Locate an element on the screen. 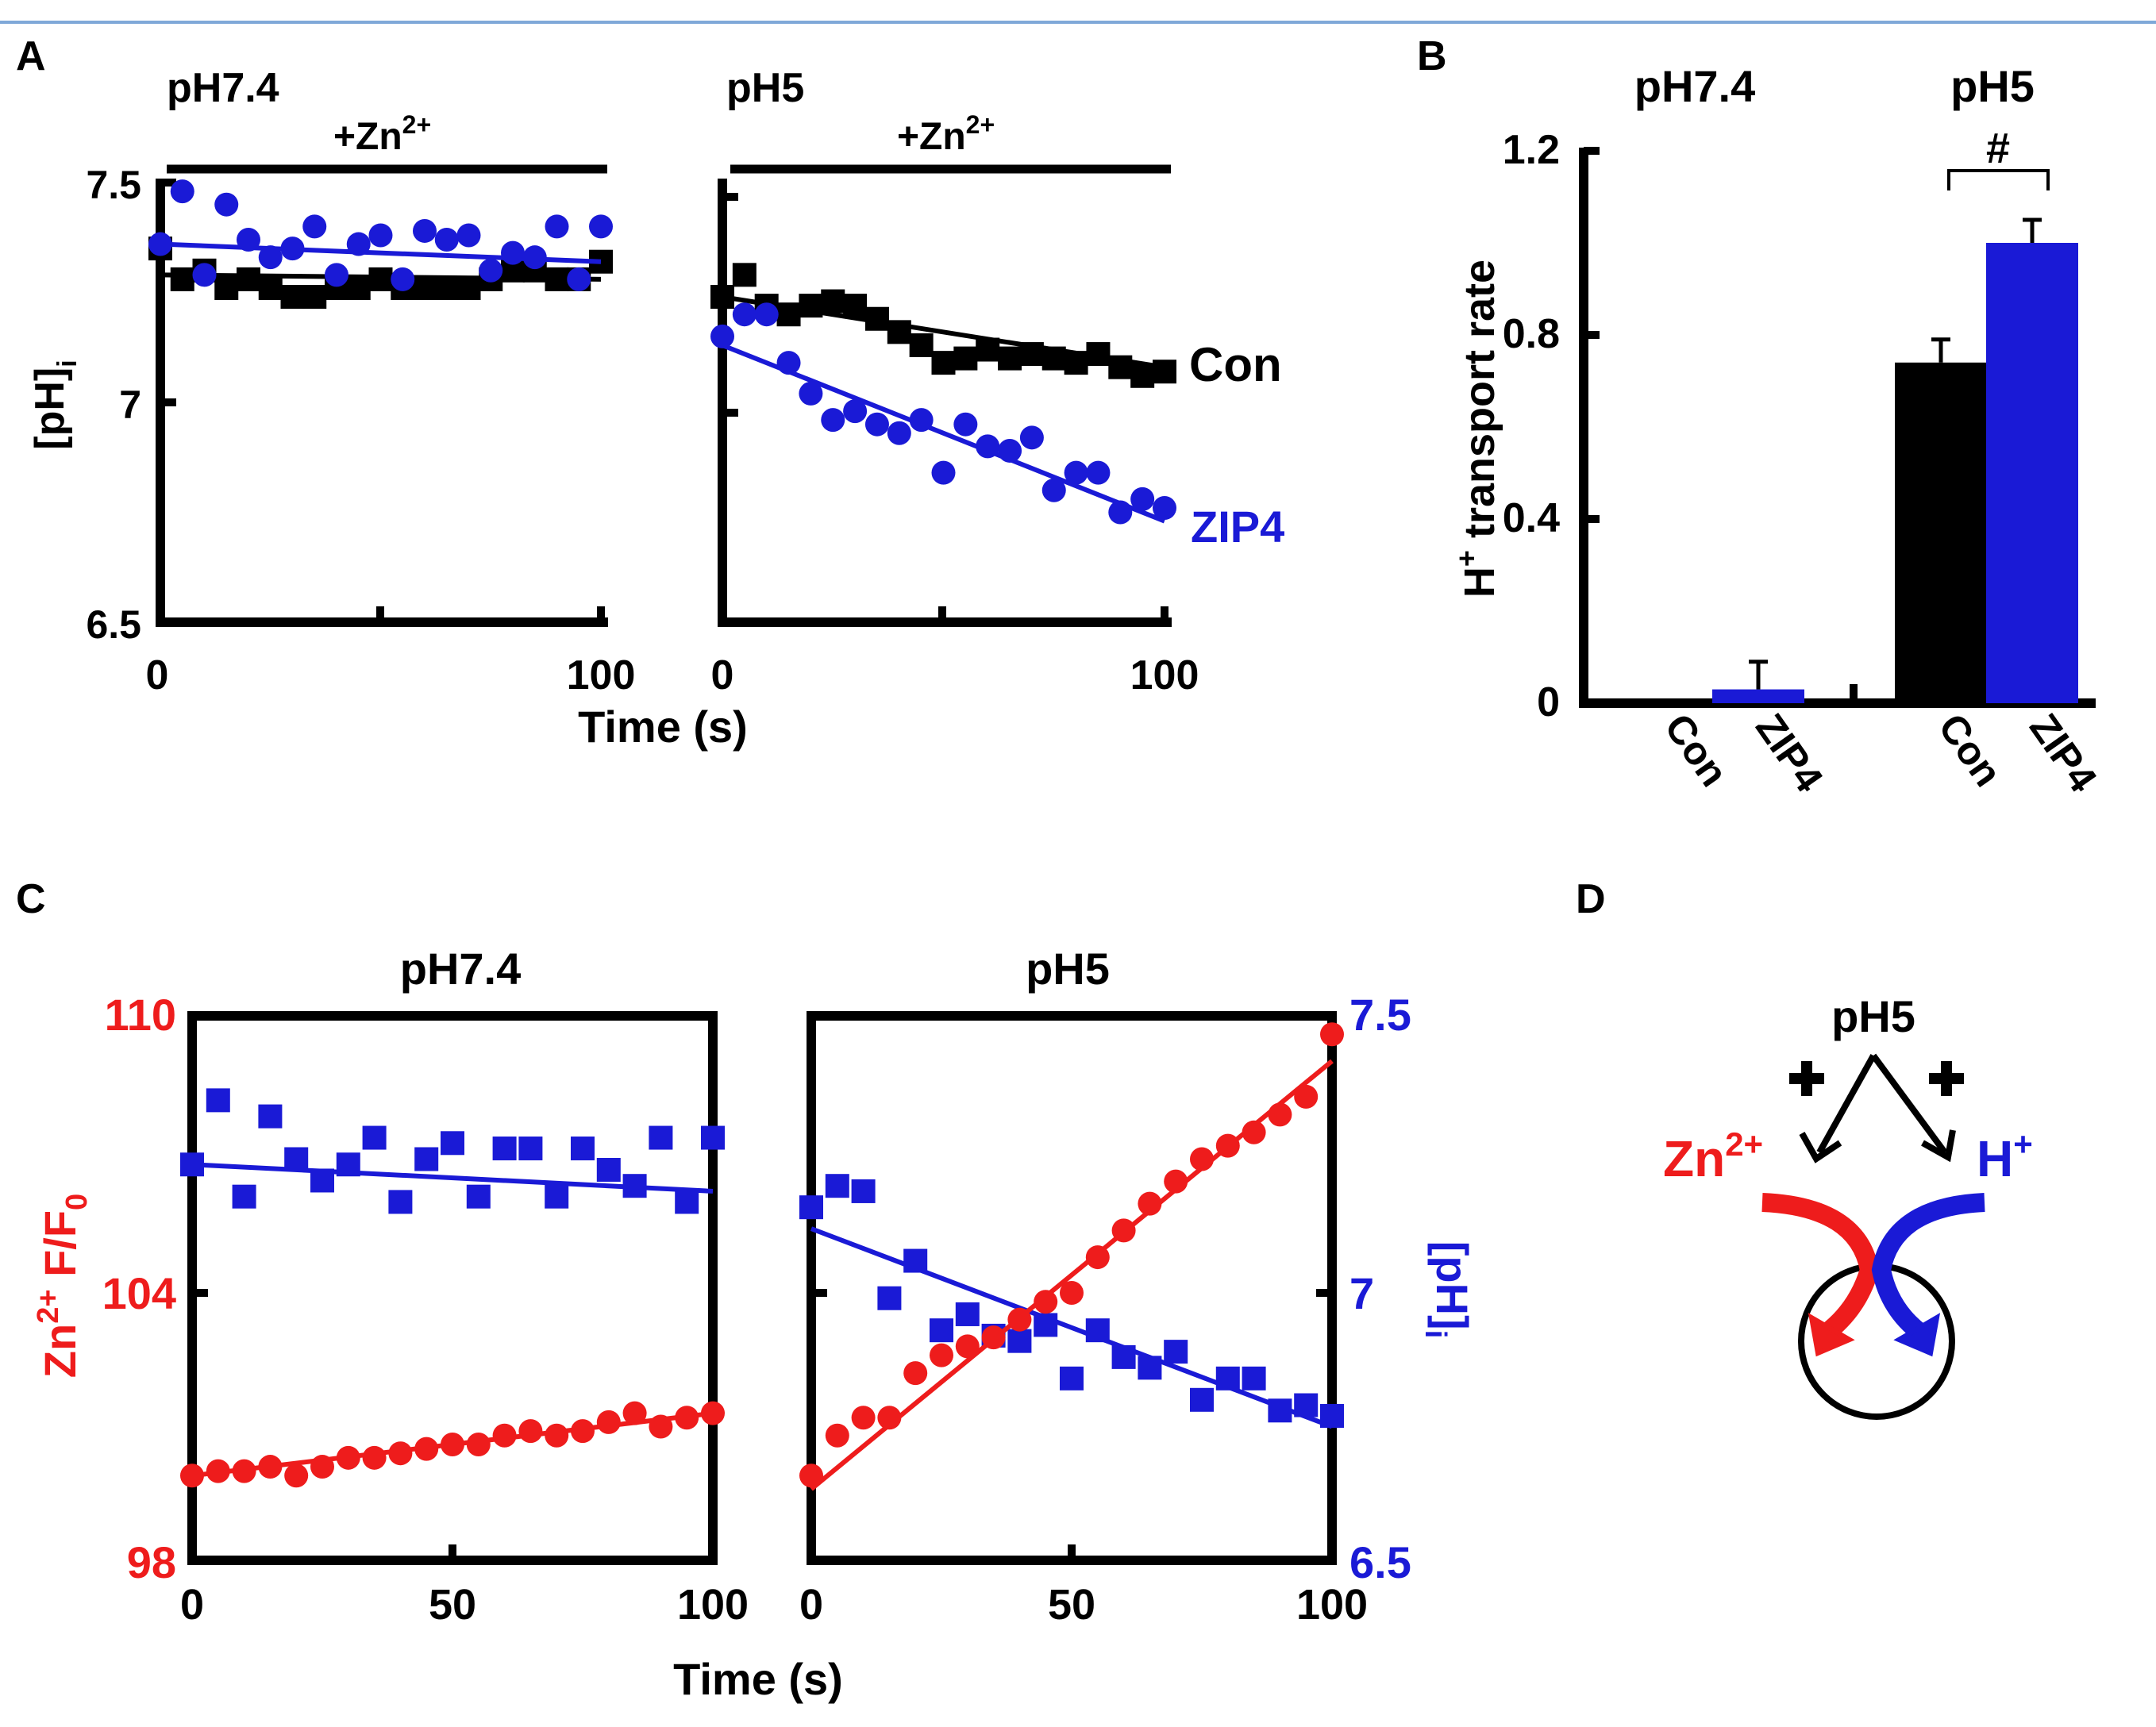  panel-c-ph74-frame is located at coordinates (452, 1288).